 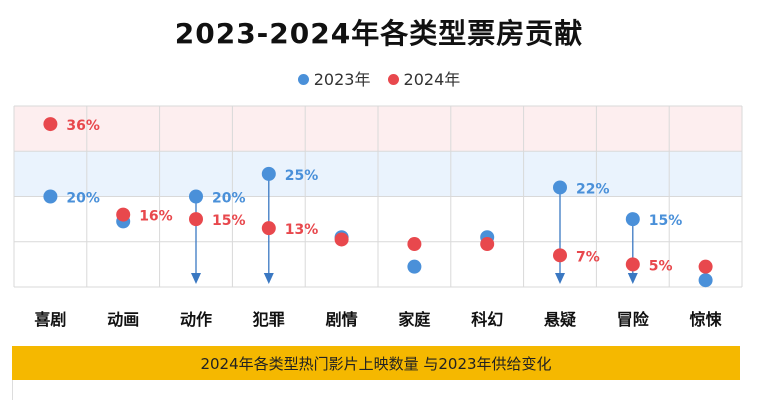 What do you see at coordinates (302, 176) in the screenshot?
I see `data-label-2023: 25%` at bounding box center [302, 176].